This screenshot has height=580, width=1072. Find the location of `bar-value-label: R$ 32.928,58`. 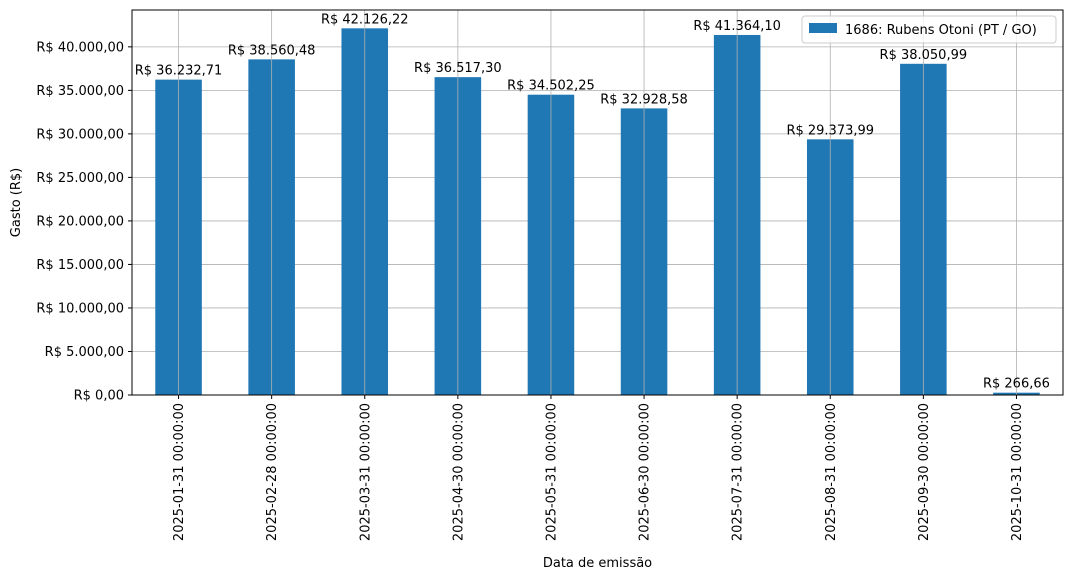

bar-value-label: R$ 32.928,58 is located at coordinates (644, 99).